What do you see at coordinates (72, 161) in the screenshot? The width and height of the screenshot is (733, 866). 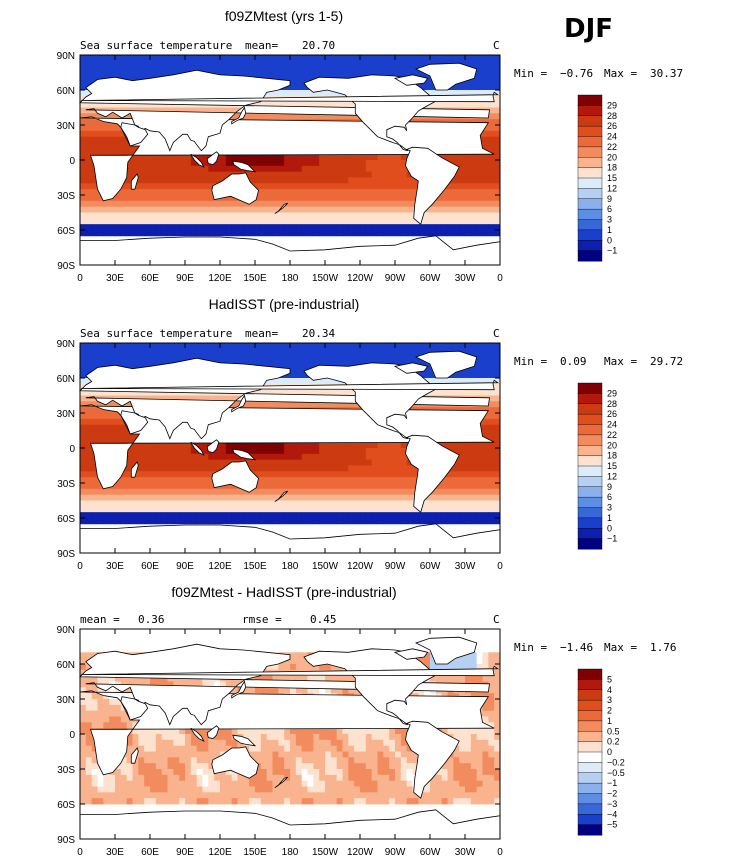 I see `y-tick-label: 0` at bounding box center [72, 161].